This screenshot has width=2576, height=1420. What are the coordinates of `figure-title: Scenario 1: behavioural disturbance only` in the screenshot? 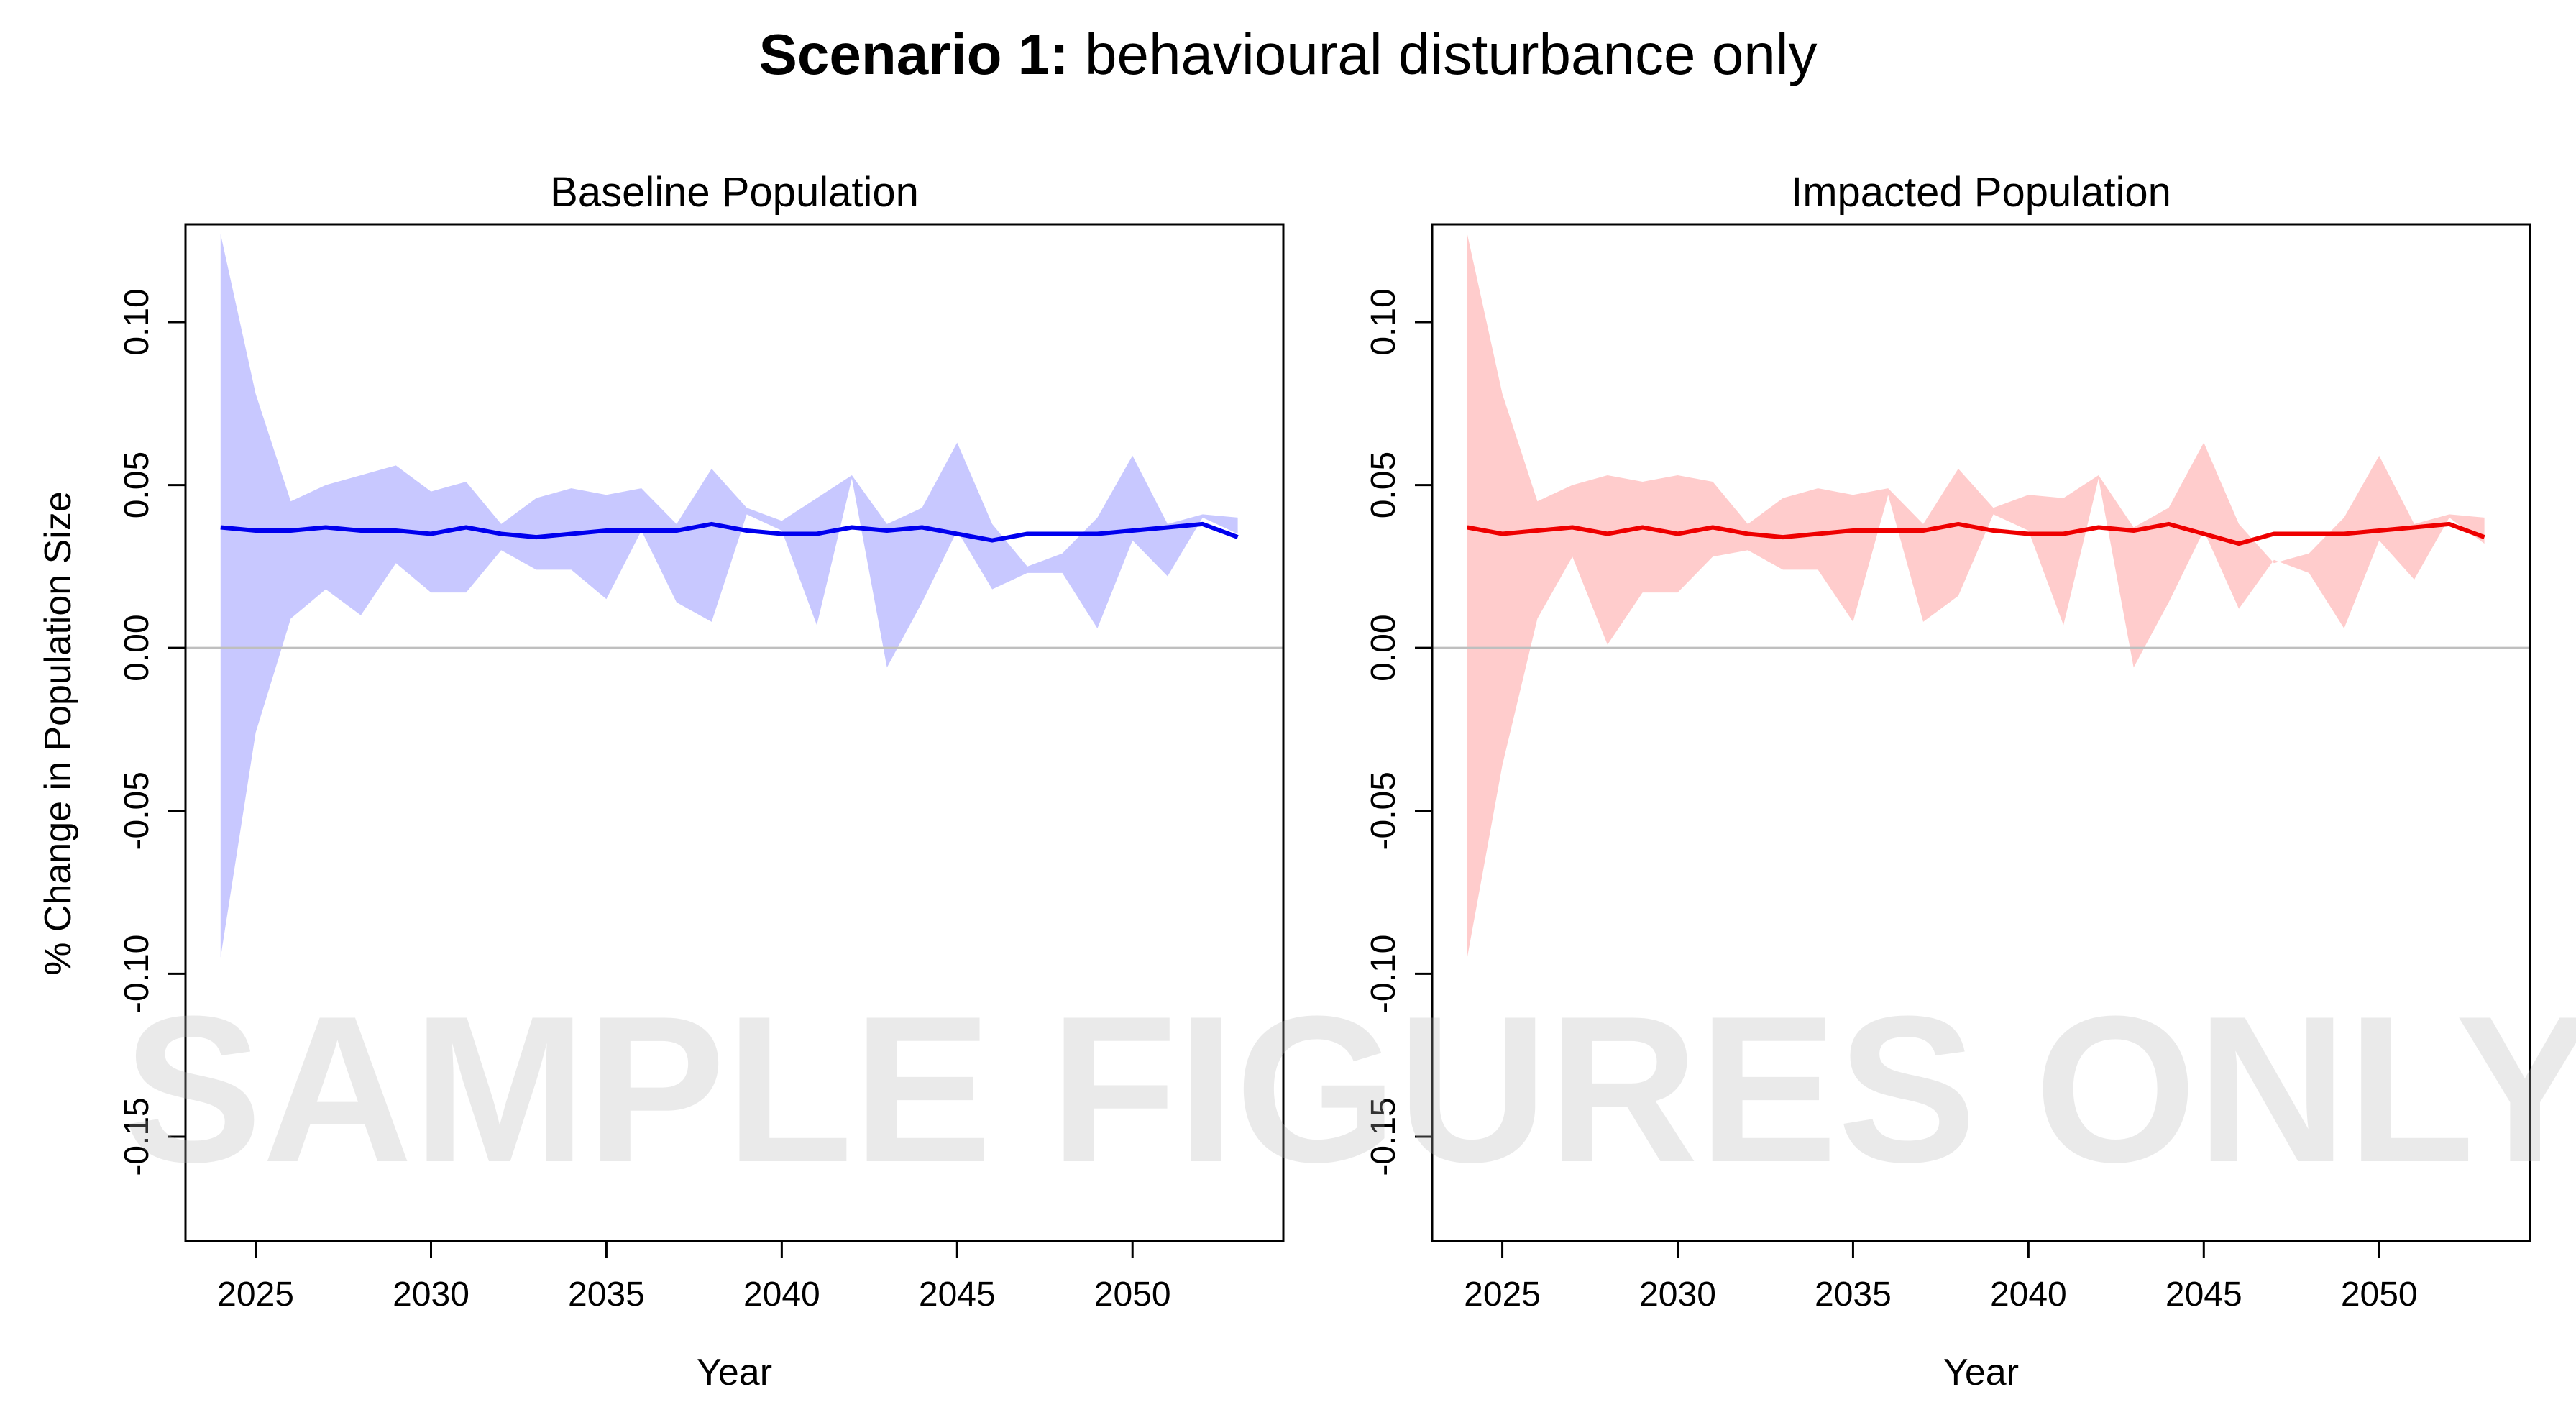 It's located at (1288, 55).